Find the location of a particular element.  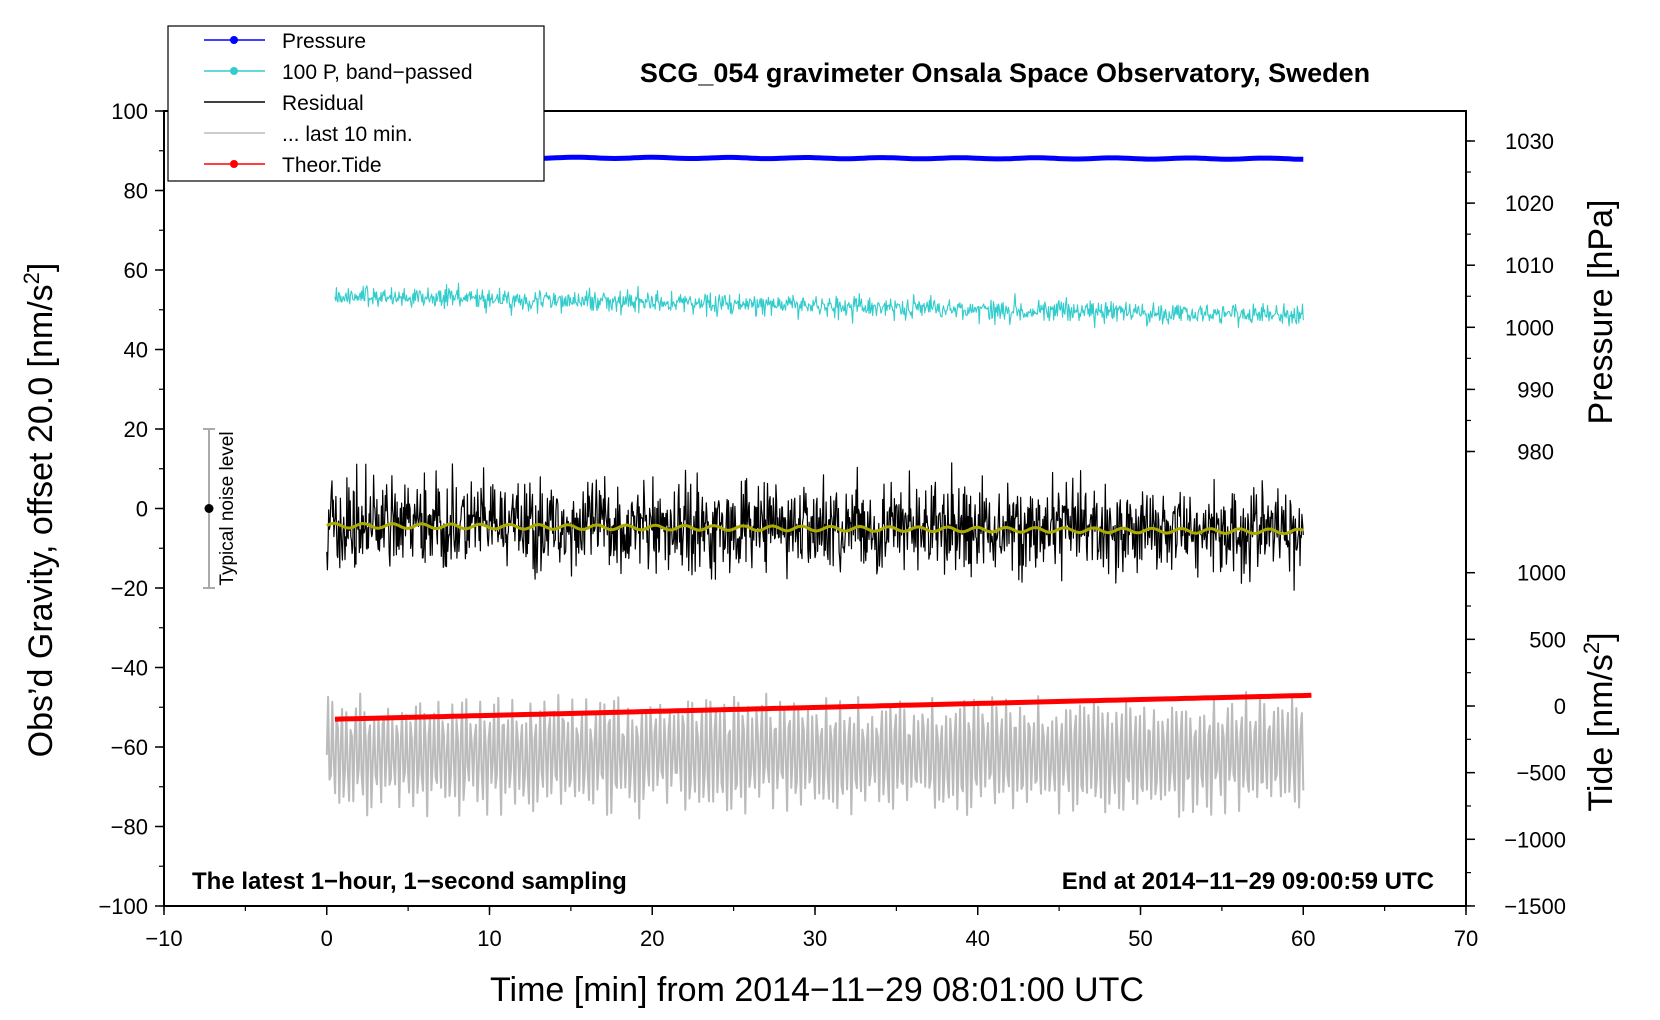

tide-axis-label-main: Tide [nm/s is located at coordinates (1601, 732).